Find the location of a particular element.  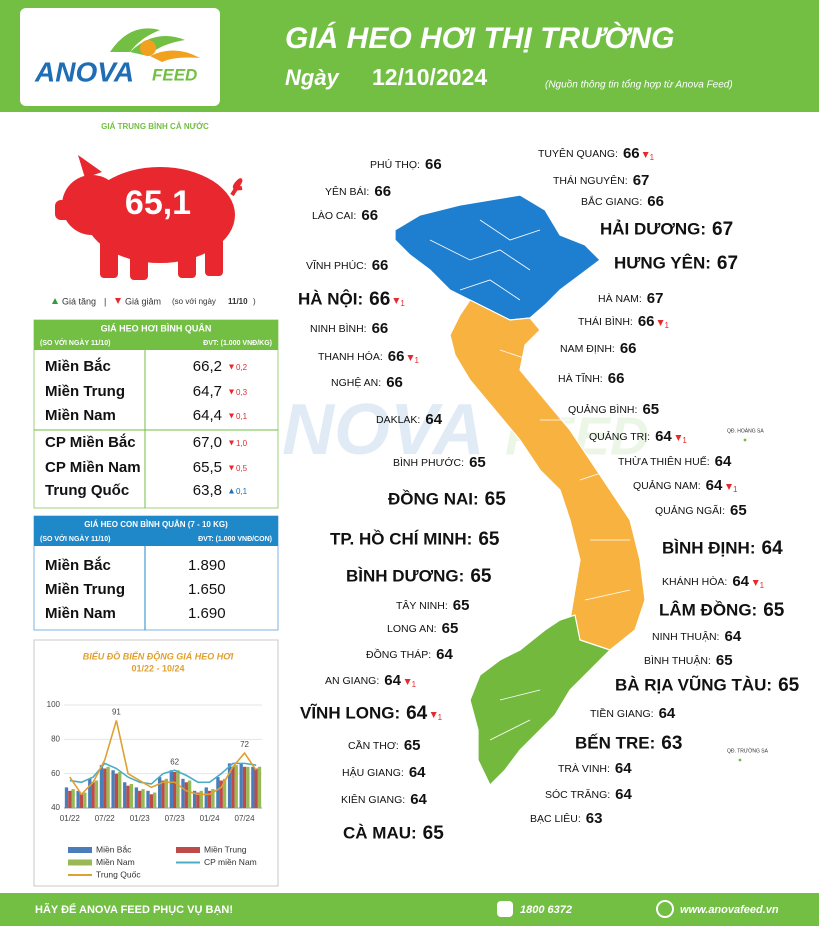

row-name: Miền Bắc is located at coordinates (78, 565).